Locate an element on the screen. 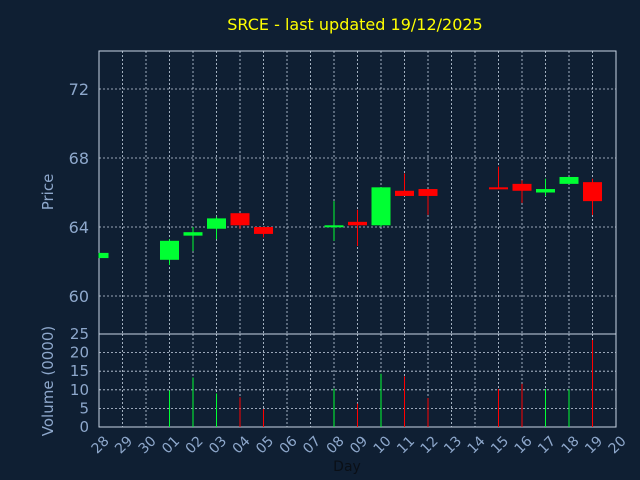 Image resolution: width=640 pixels, height=480 pixels. price-tick-label: 72 is located at coordinates (79, 89).